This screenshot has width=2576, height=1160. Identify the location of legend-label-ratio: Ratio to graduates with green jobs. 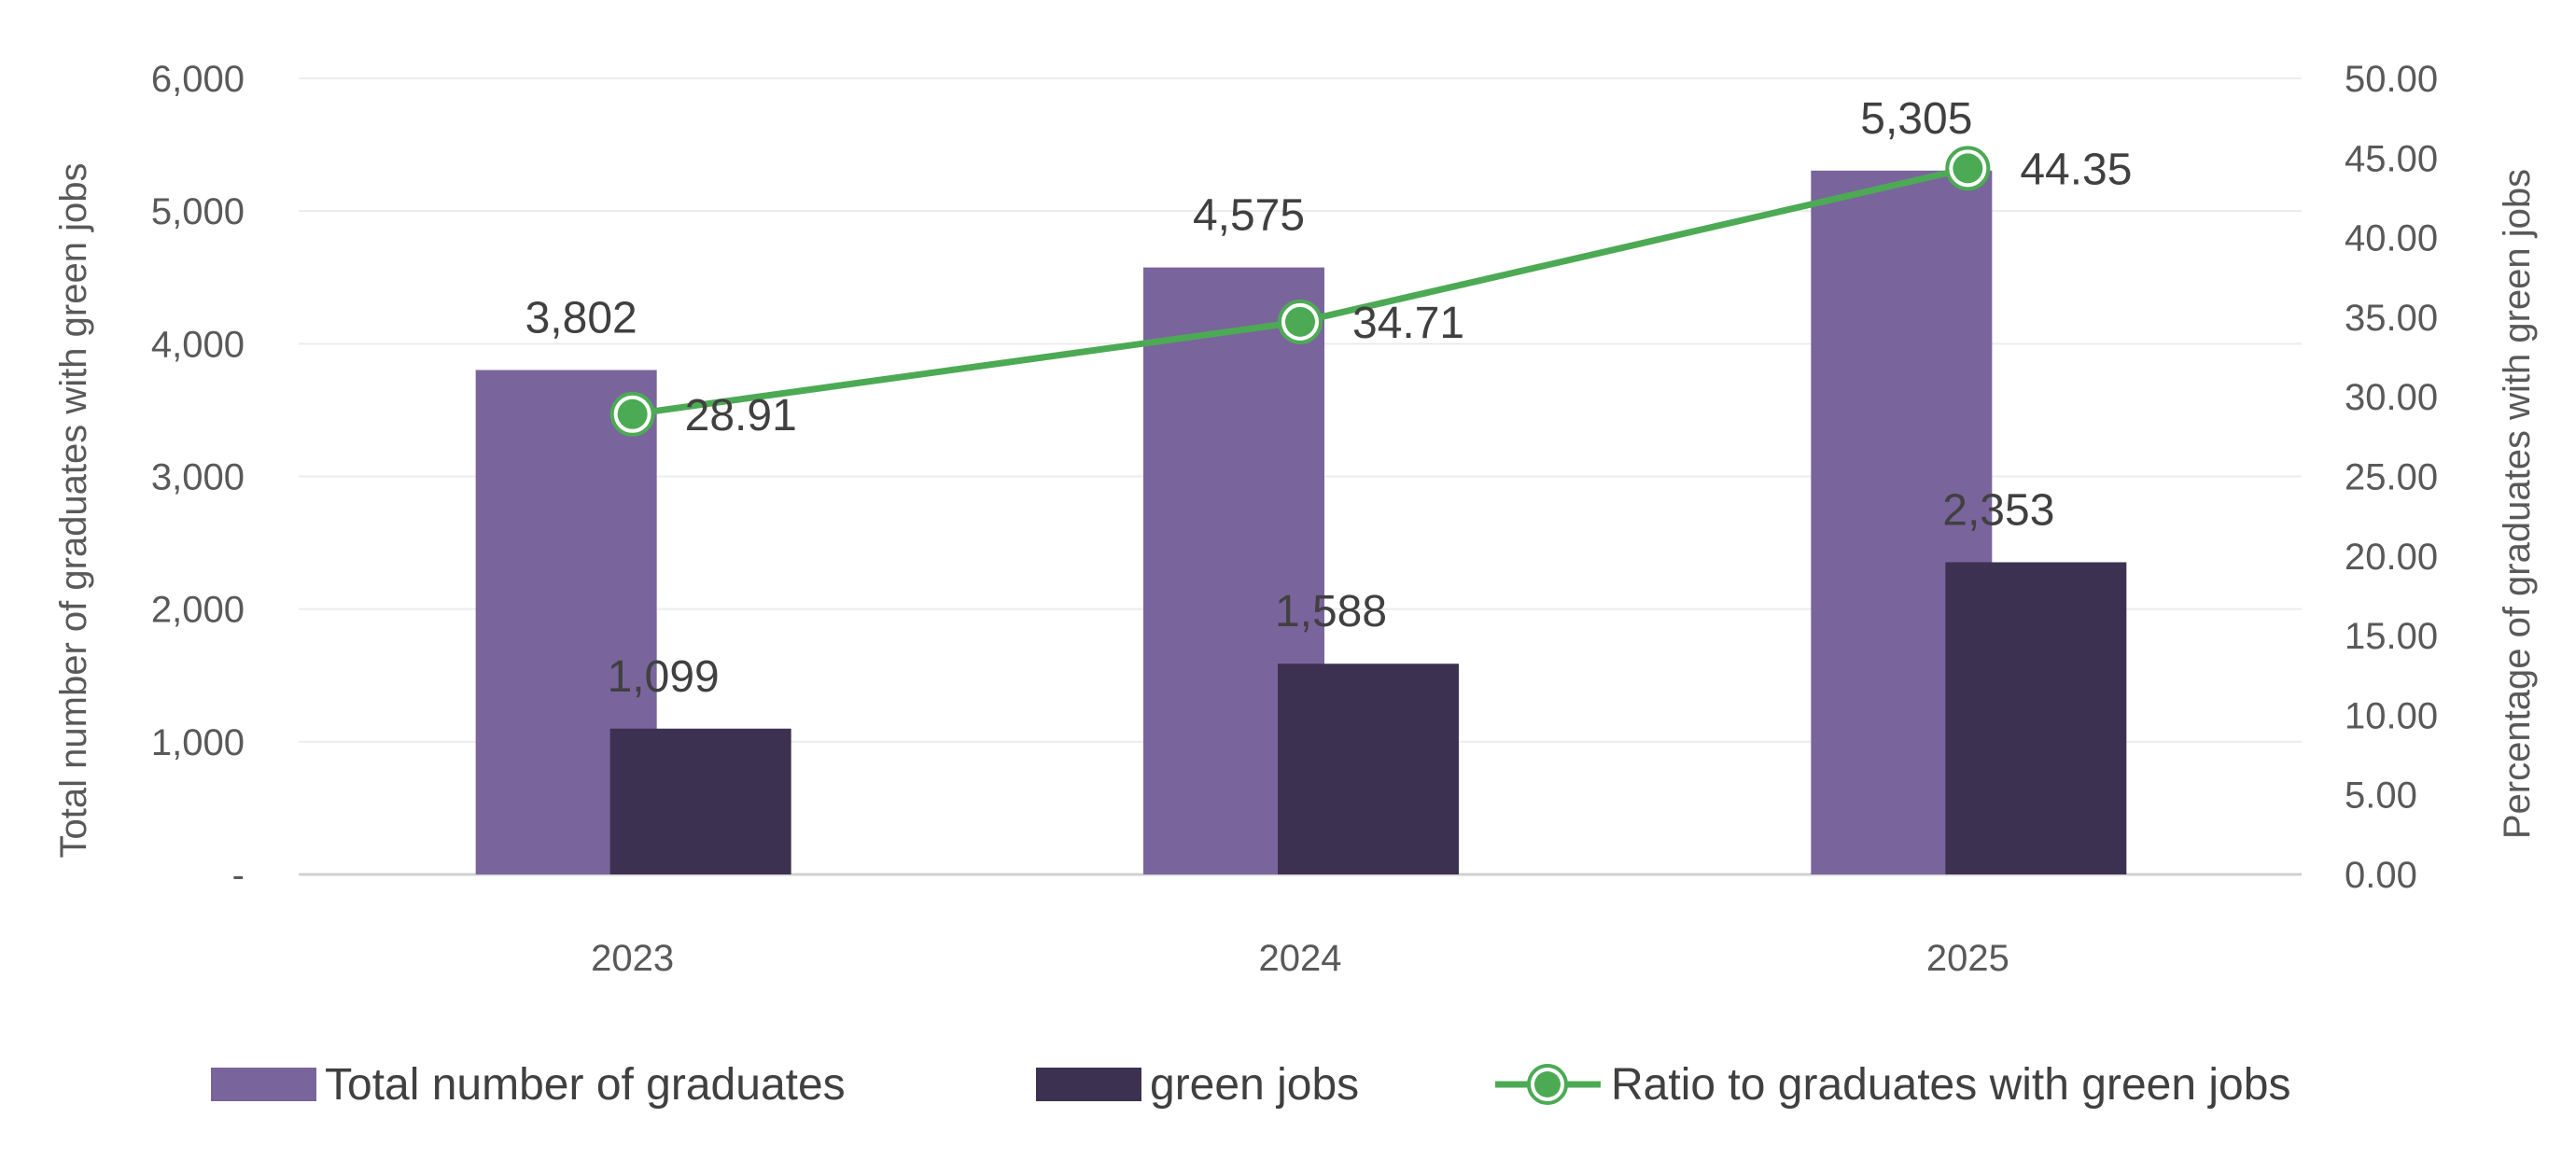
(1950, 1085).